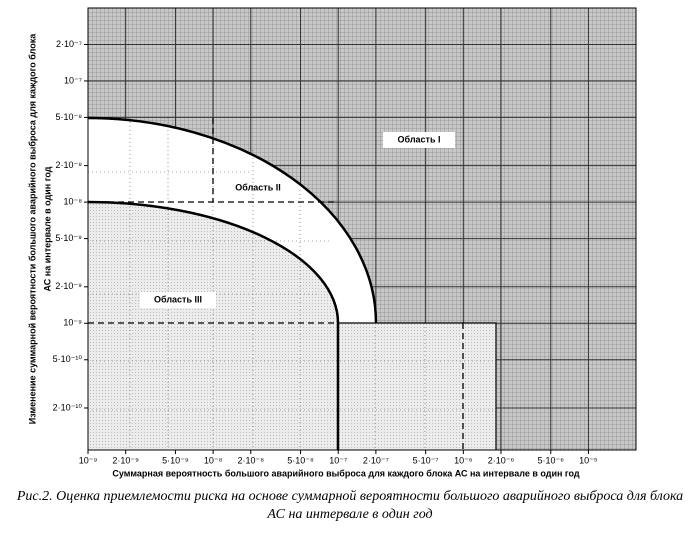 The width and height of the screenshot is (700, 536). What do you see at coordinates (175, 460) in the screenshot?
I see `x-tick-label: 5·10⁻⁹` at bounding box center [175, 460].